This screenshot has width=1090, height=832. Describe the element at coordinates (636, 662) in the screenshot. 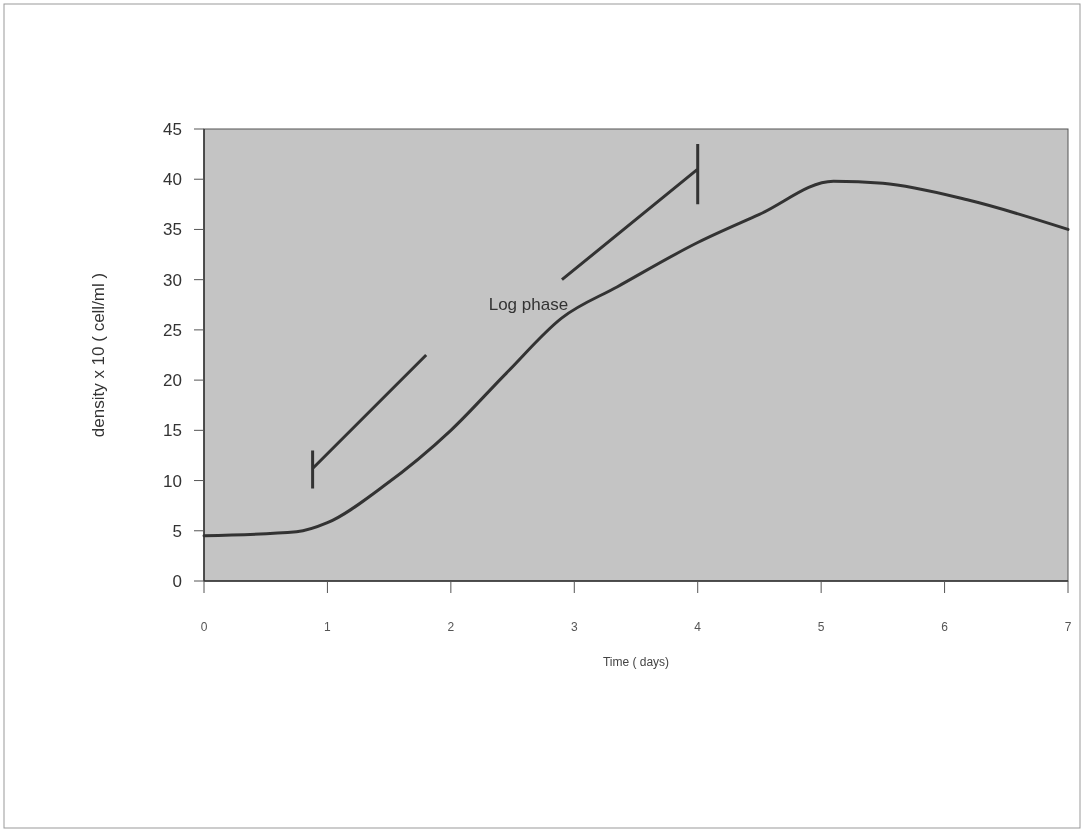

I see `x-axis-title: Time ( days)` at that location.